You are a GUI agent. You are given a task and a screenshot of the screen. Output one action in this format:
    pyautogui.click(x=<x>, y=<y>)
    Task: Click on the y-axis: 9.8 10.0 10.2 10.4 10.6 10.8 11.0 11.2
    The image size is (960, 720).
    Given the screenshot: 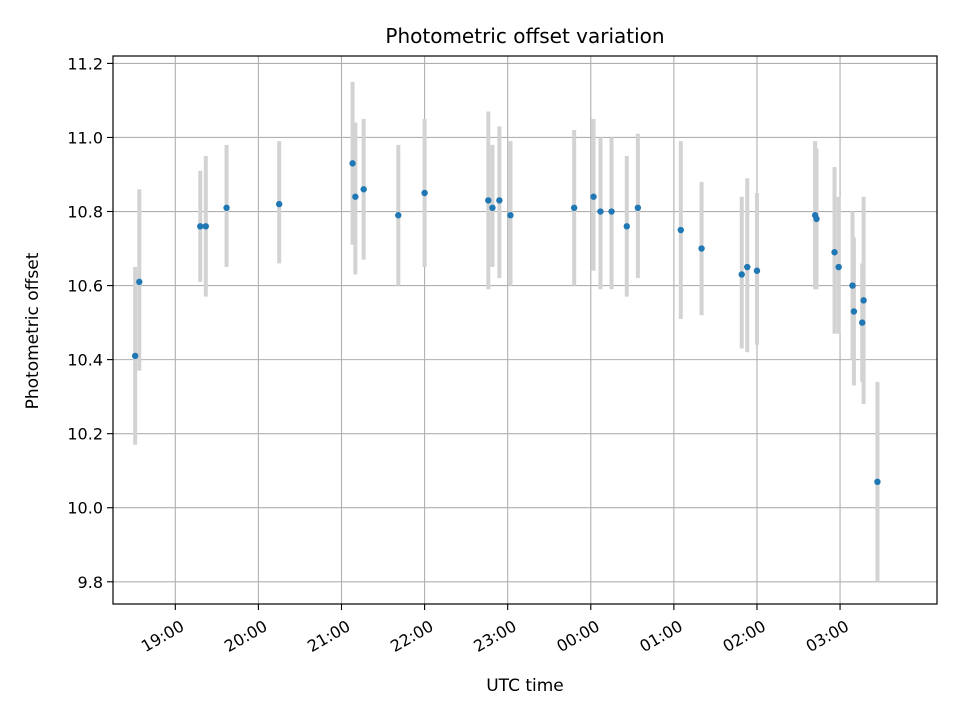 What is the action you would take?
    pyautogui.click(x=90, y=323)
    